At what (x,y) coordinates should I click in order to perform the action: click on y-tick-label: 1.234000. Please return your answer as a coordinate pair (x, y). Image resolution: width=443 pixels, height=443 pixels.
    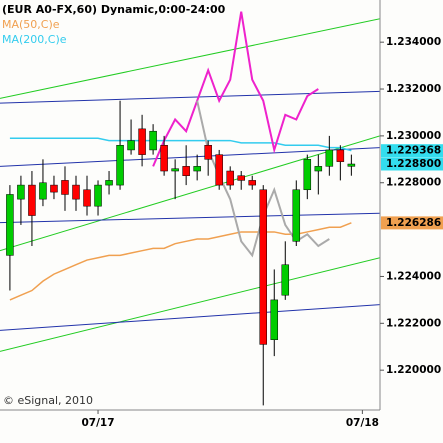
    Looking at the image, I should click on (413, 42).